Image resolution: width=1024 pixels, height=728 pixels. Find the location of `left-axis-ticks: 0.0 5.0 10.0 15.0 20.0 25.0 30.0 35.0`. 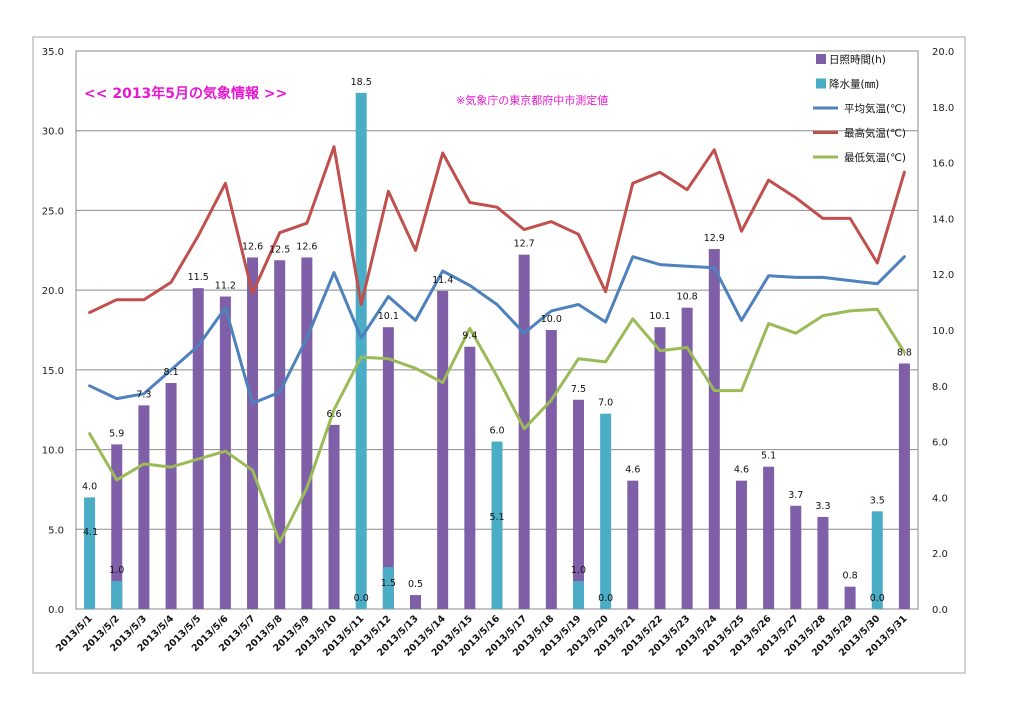

left-axis-ticks: 0.0 5.0 10.0 15.0 20.0 25.0 30.0 35.0 is located at coordinates (53, 331).